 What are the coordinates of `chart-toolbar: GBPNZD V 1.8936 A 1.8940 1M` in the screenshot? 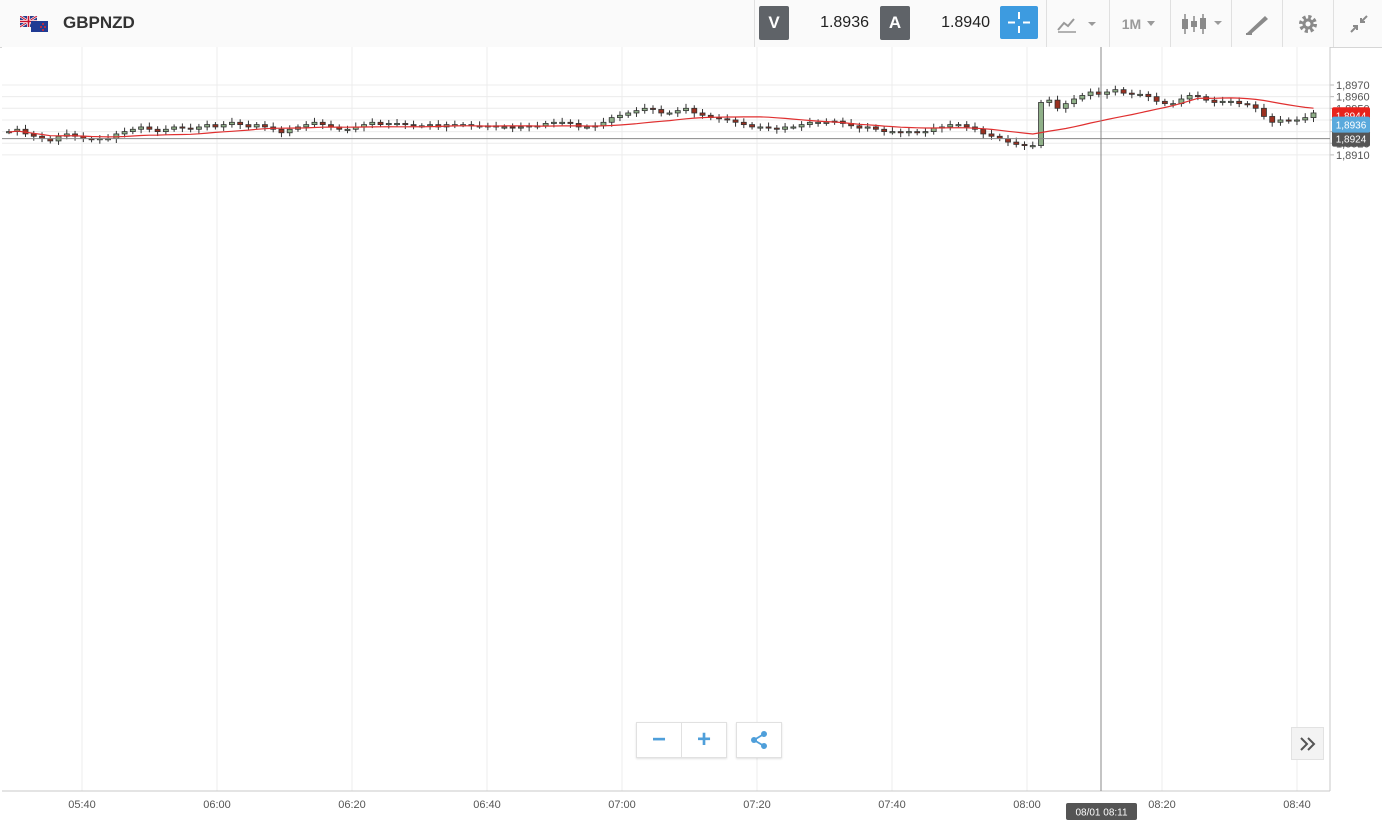 It's located at (691, 24).